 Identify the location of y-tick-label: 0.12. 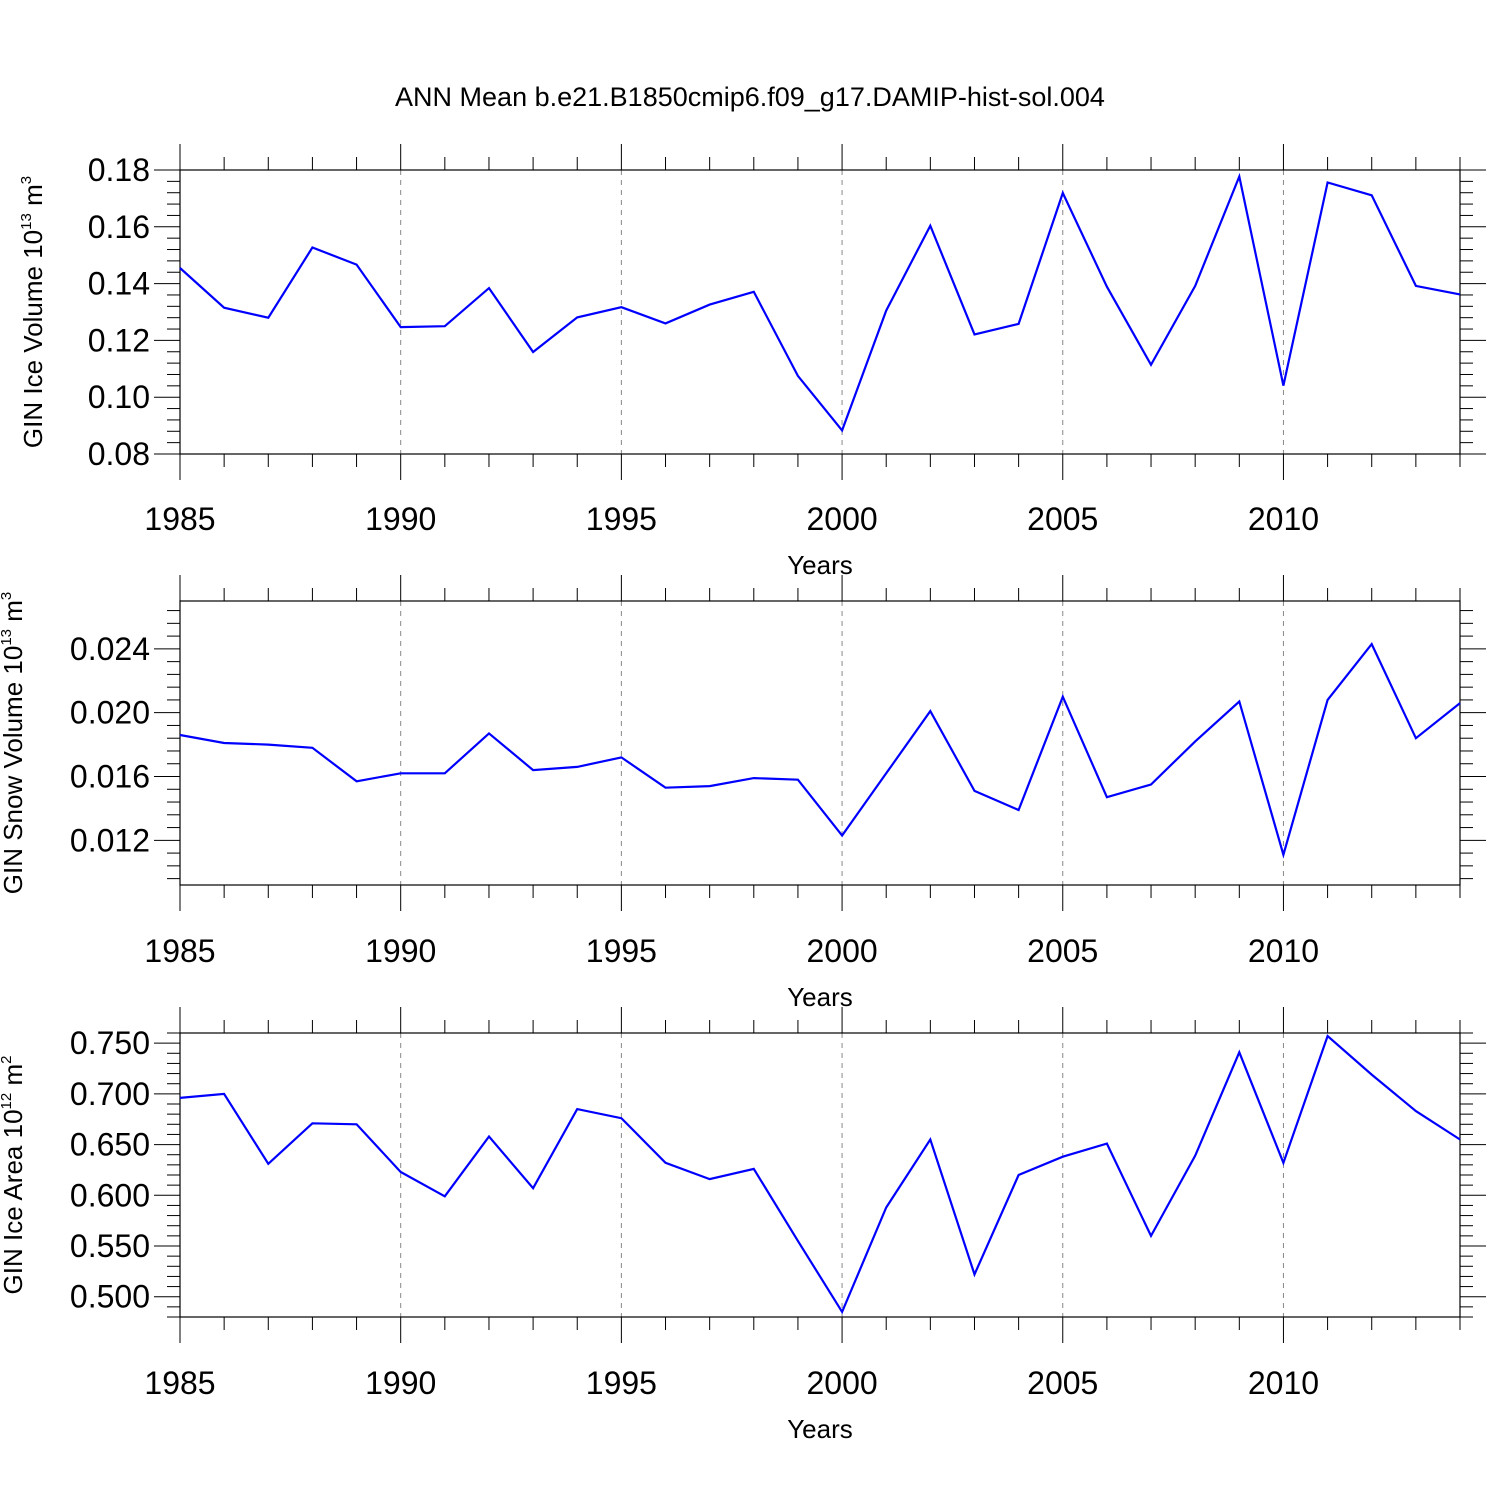
(119, 340).